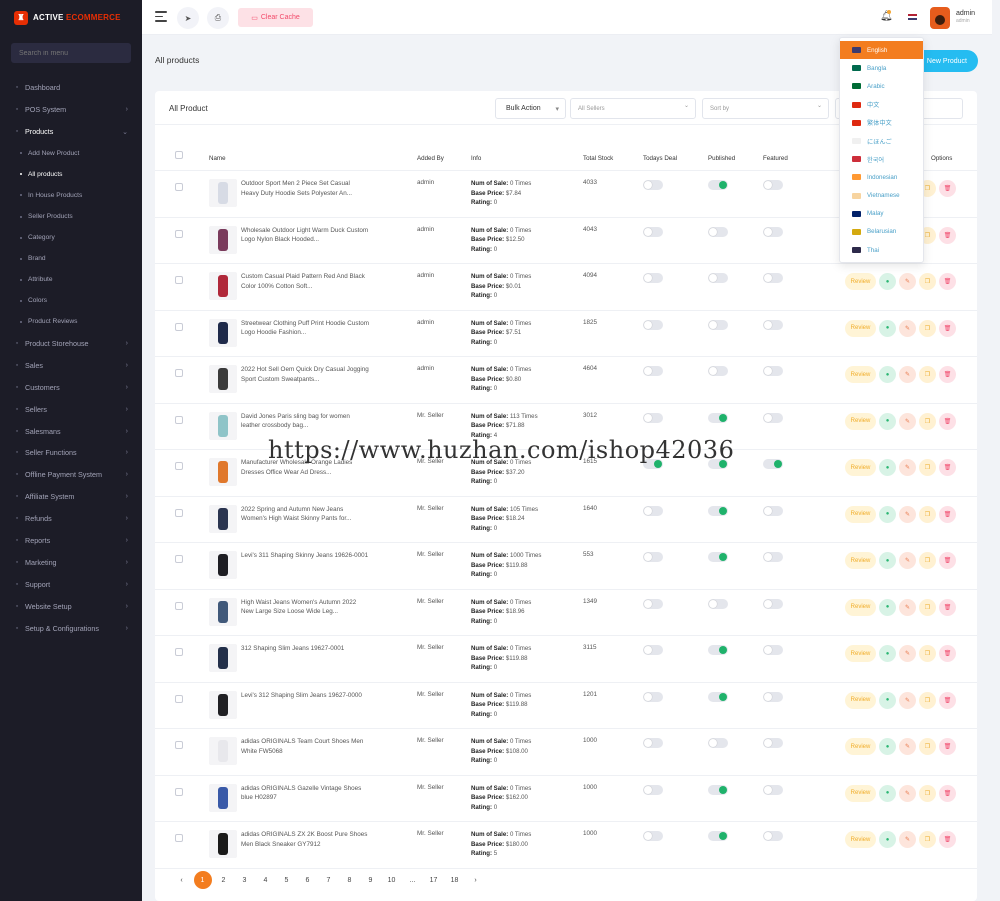 Image resolution: width=1000 pixels, height=901 pixels. I want to click on sidebar-subitem: Brand, so click(71, 258).